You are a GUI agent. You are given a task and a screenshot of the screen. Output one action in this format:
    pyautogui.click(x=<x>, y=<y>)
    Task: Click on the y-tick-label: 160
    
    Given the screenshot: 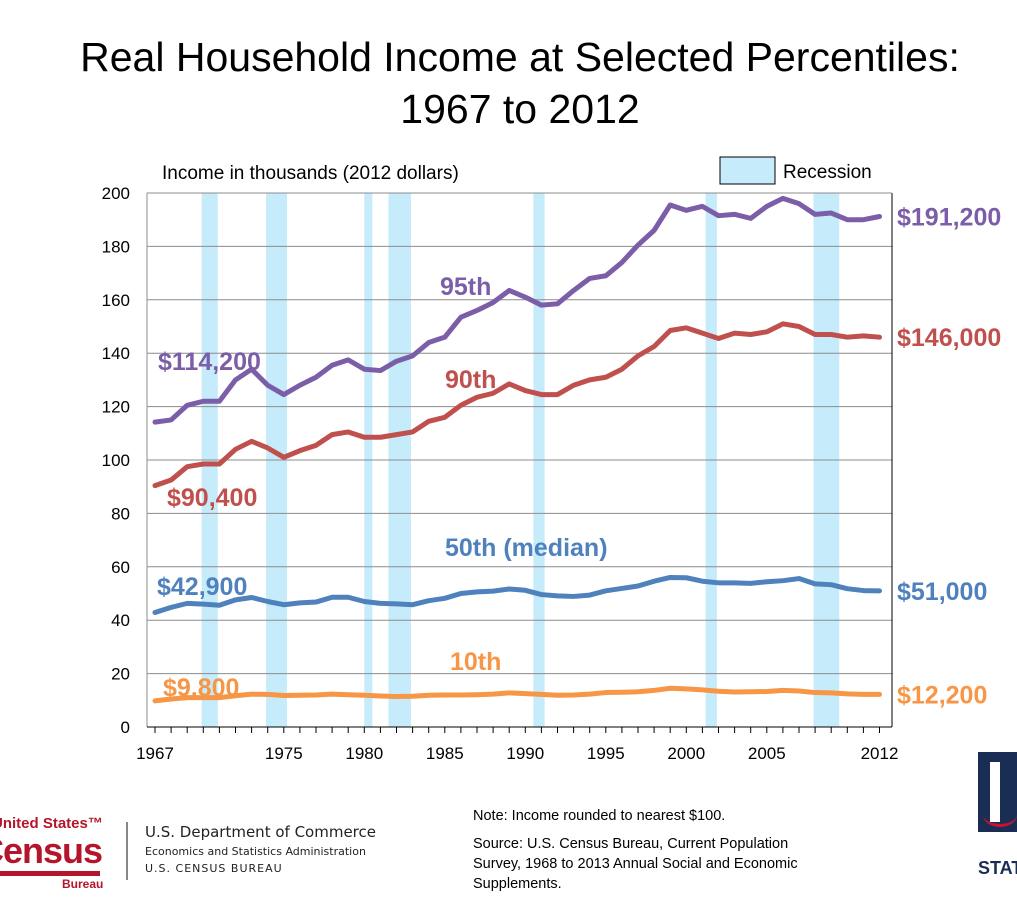 What is the action you would take?
    pyautogui.click(x=116, y=300)
    